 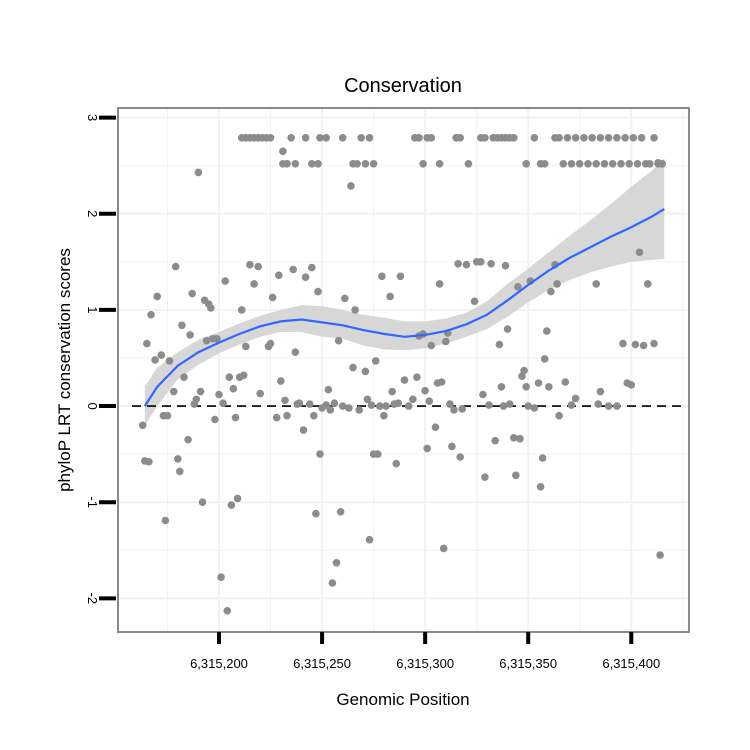 What do you see at coordinates (402, 699) in the screenshot?
I see `x-axis-label: Genomic Position` at bounding box center [402, 699].